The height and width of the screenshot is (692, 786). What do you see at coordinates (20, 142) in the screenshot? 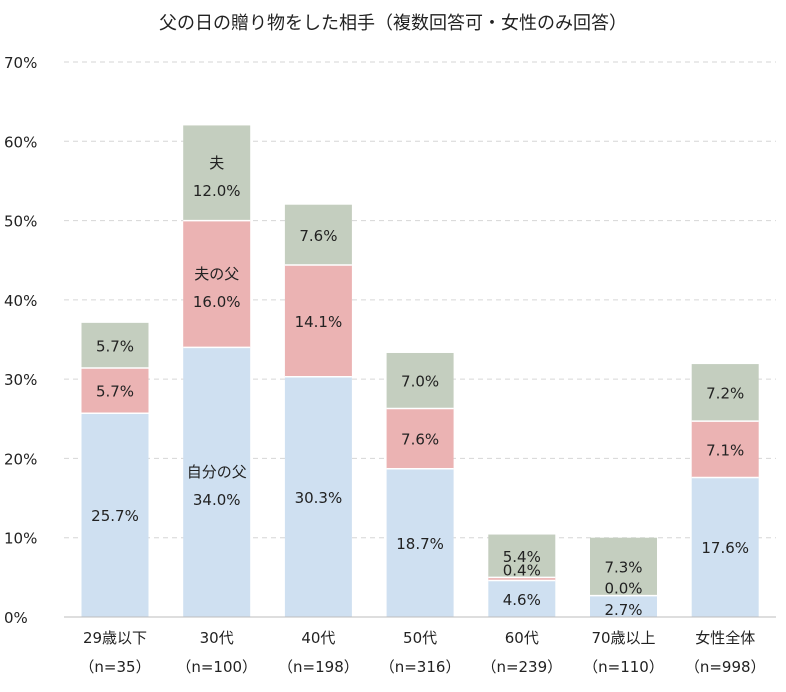
I see `y-tick-label: 60%` at bounding box center [20, 142].